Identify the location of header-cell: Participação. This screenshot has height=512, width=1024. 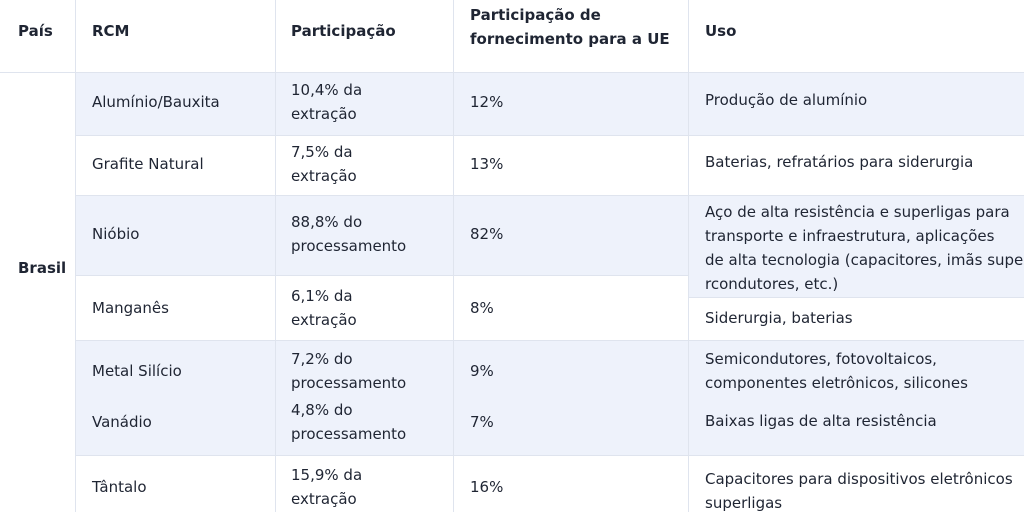
(343, 31).